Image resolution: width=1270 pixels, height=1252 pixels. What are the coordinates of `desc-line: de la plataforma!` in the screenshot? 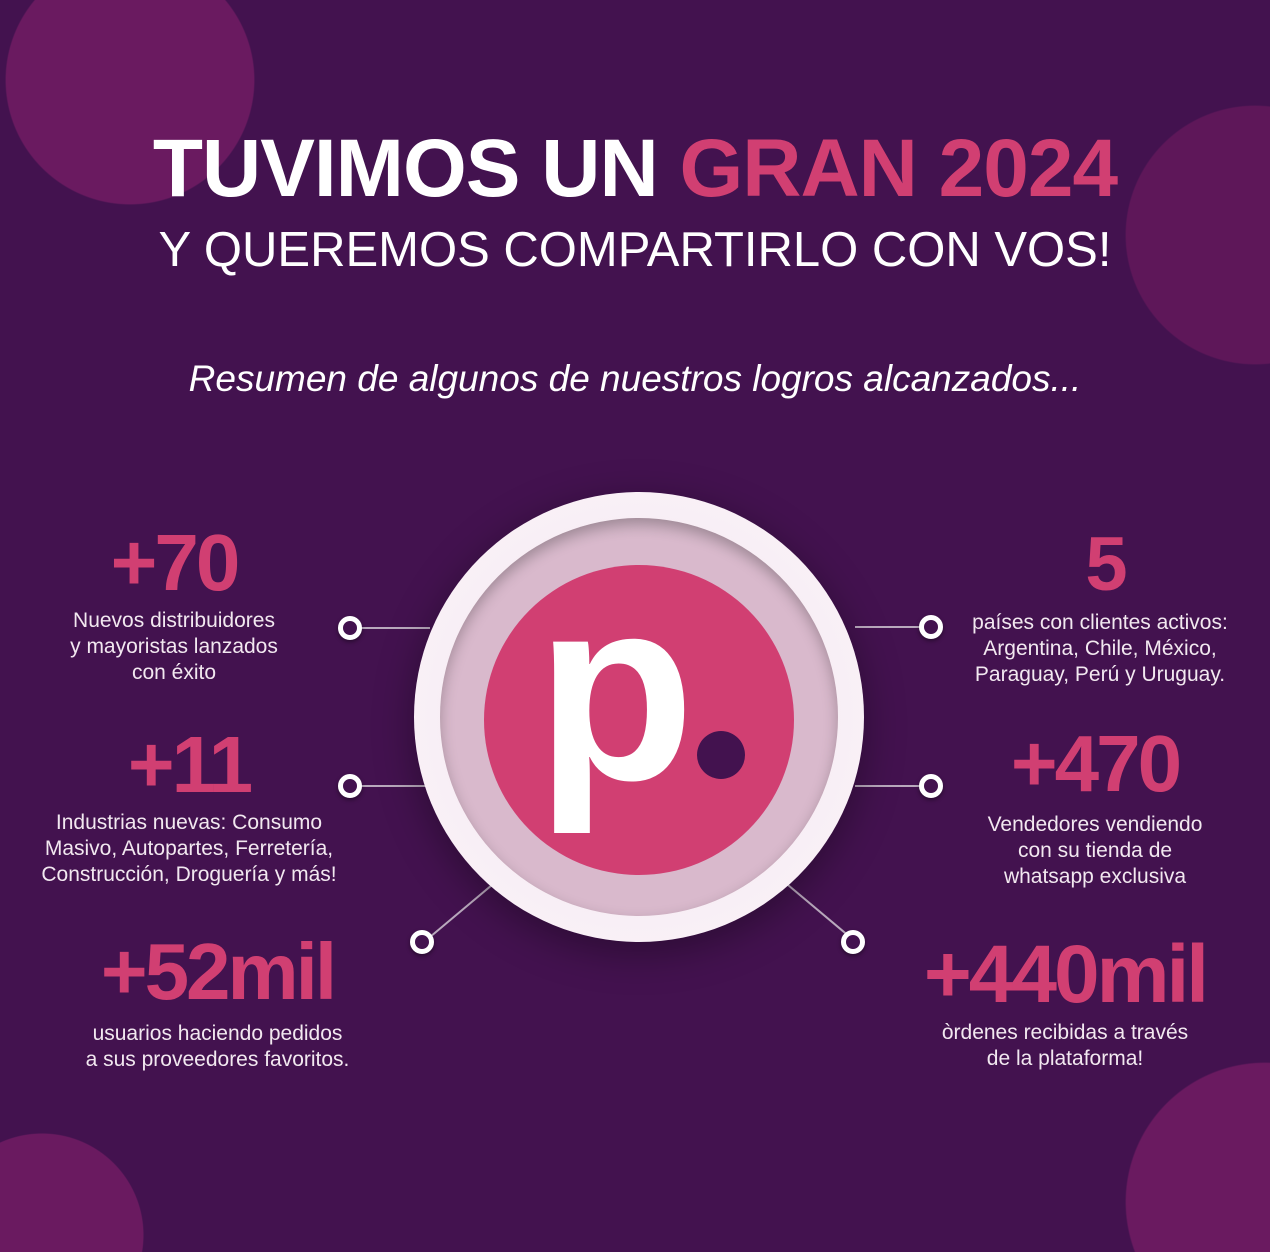 It's located at (1065, 1058).